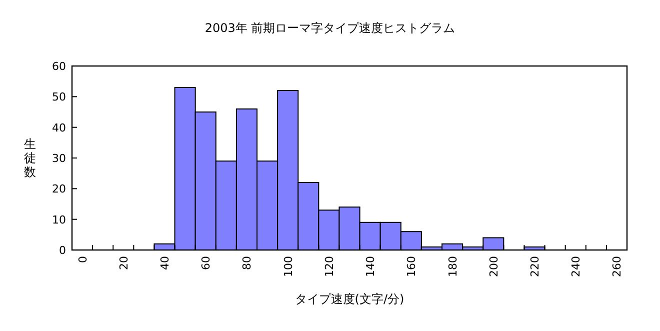  Describe the element at coordinates (411, 266) in the screenshot. I see `x-tick-label: 160` at that location.